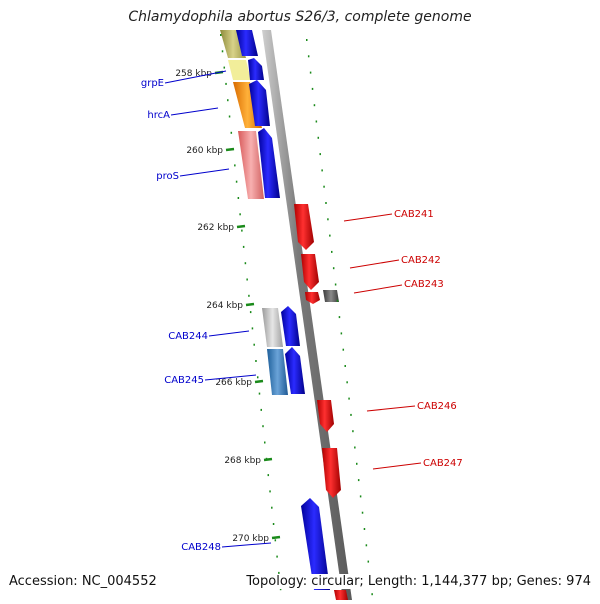 The image size is (600, 604). I want to click on category-segment-pink, so click(251, 165).